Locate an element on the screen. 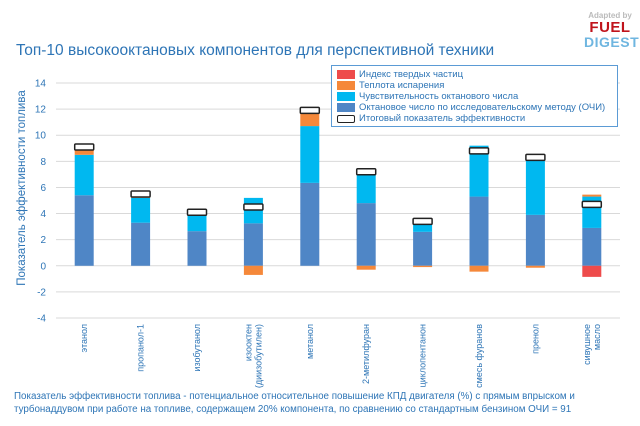 This screenshot has width=640, height=426. x-tick-label-line: пренол is located at coordinates (535, 339).